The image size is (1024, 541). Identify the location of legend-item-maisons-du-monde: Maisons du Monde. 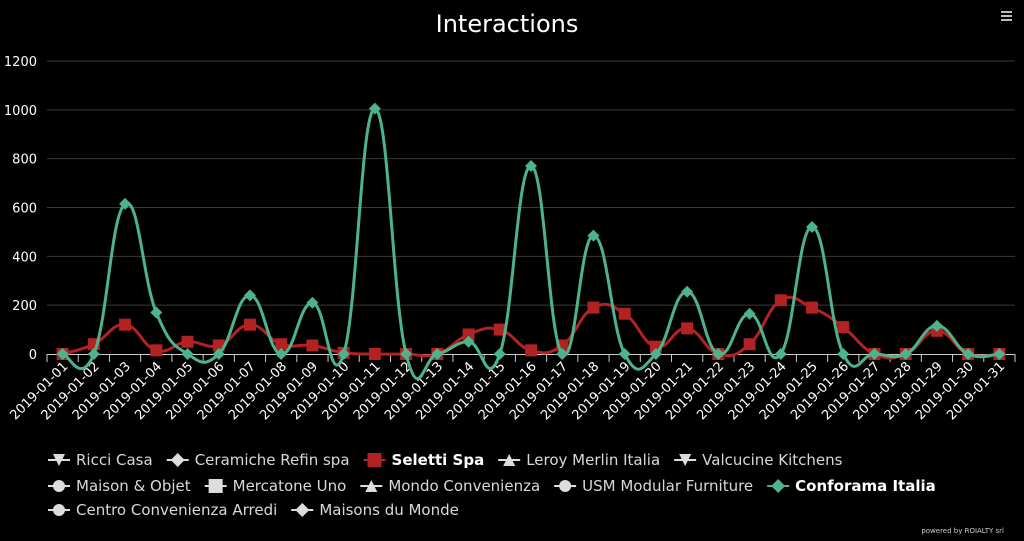
(375, 510).